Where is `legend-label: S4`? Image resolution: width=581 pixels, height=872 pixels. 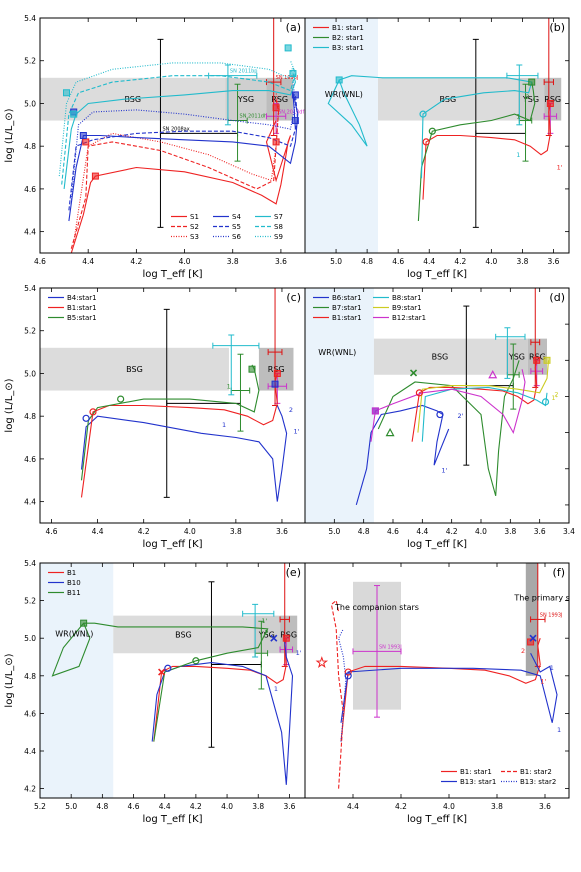 legend-label: S4 is located at coordinates (236, 217).